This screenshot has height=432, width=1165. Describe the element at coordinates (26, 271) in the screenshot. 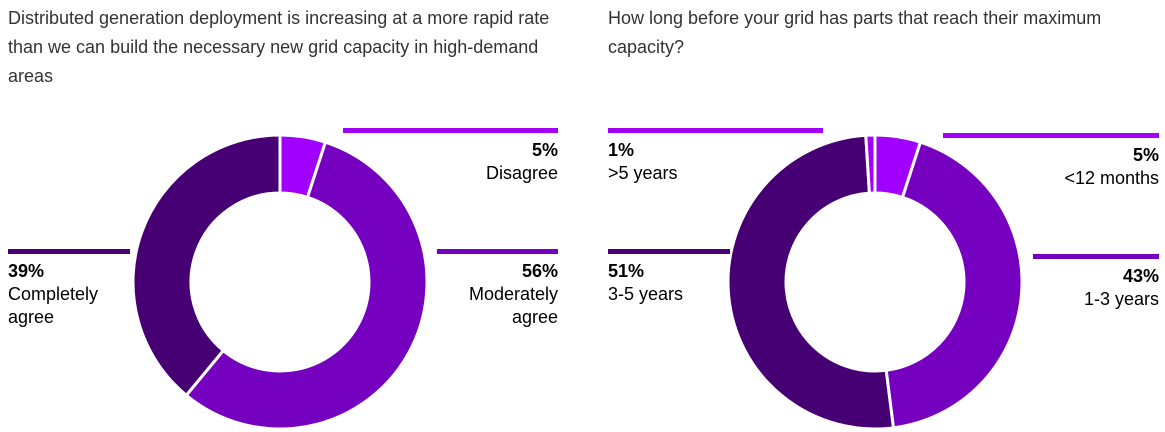

I see `slice-percent-label: 39%` at that location.